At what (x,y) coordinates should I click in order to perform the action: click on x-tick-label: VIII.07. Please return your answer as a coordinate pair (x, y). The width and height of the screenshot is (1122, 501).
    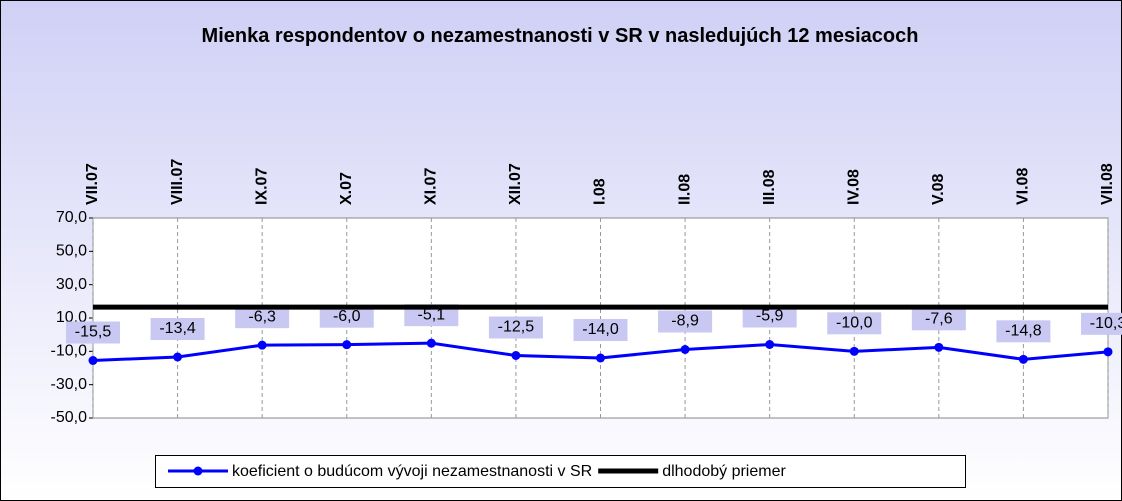
    Looking at the image, I should click on (177, 182).